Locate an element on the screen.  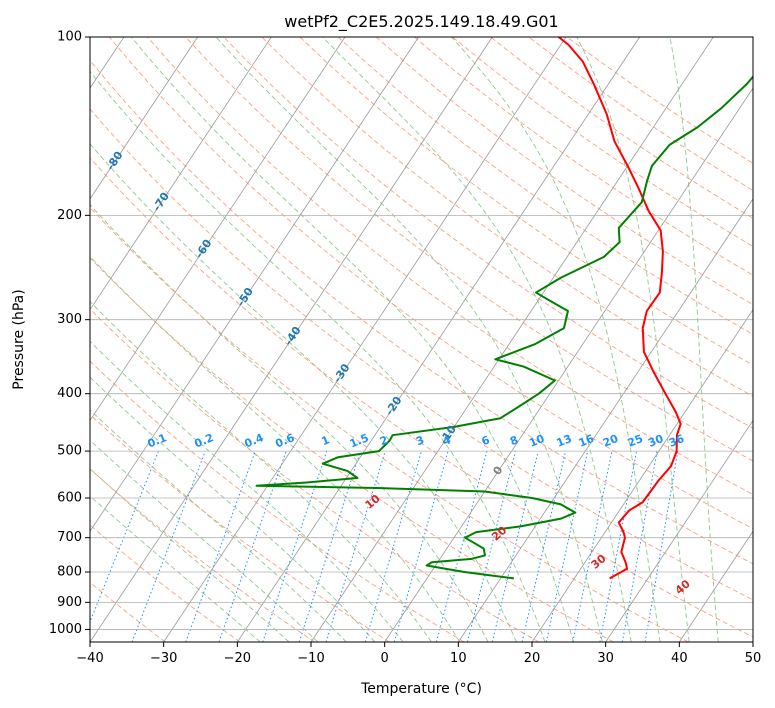
mixing-ratio-label: 16 is located at coordinates (586, 441).